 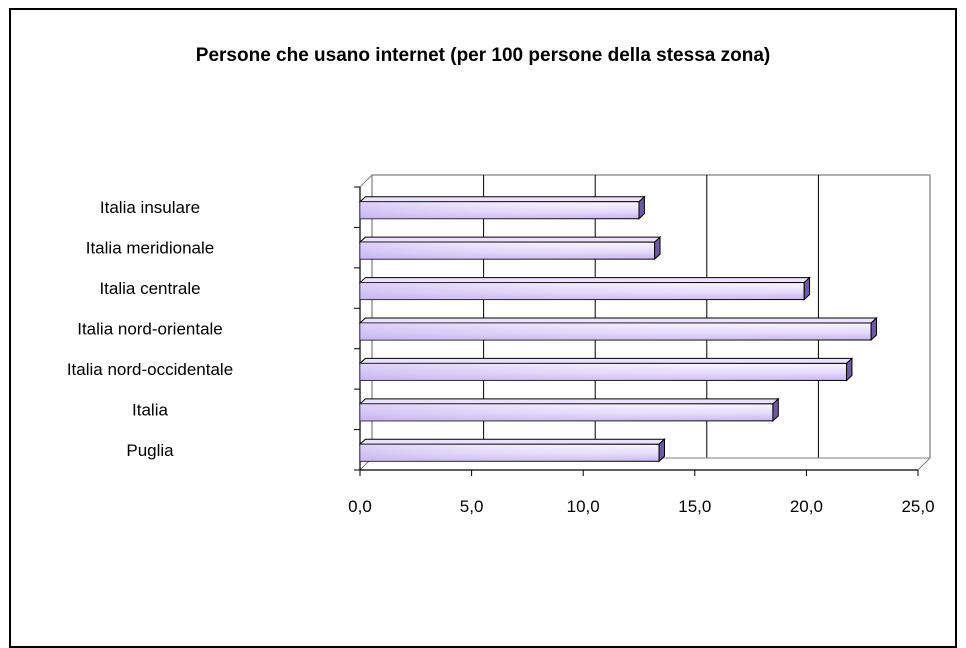 What do you see at coordinates (694, 506) in the screenshot?
I see `x-tick-label: 15,0` at bounding box center [694, 506].